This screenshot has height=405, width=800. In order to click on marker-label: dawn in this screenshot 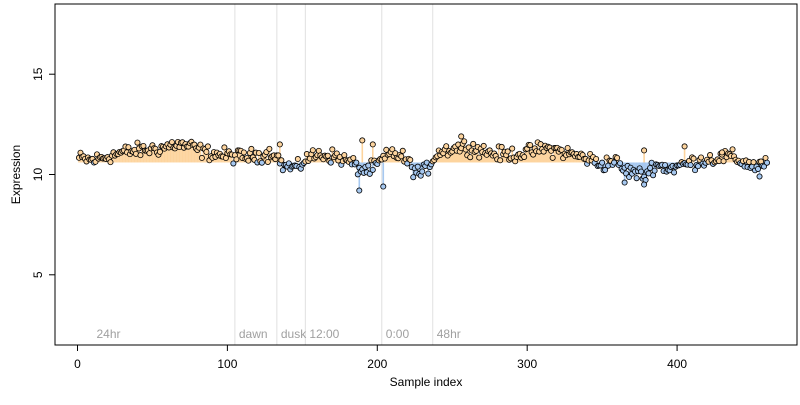, I will do `click(253, 334)`.